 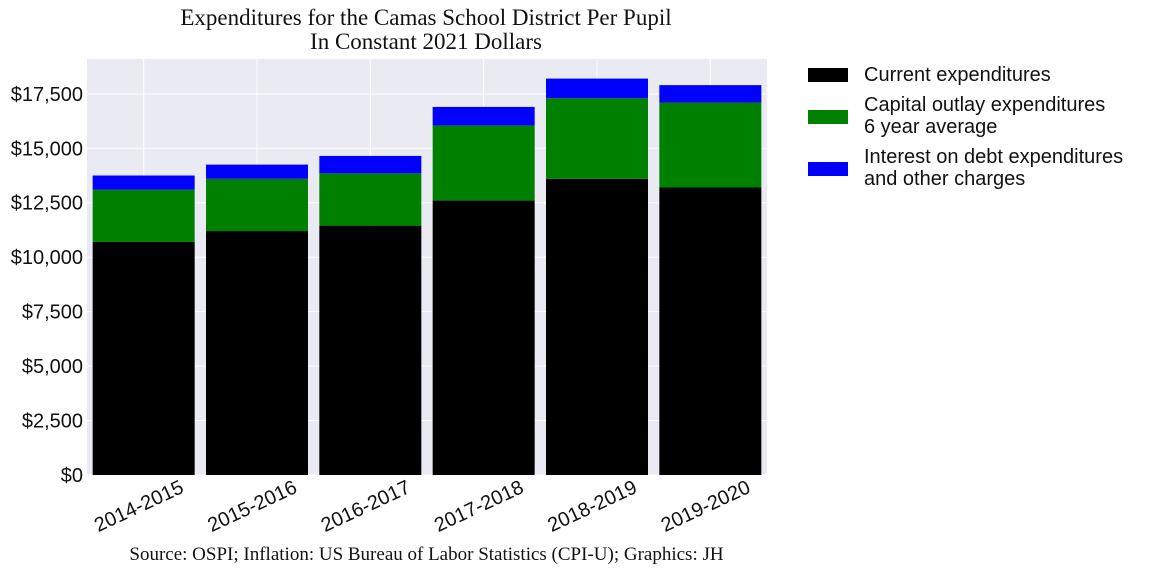 I want to click on y-tick-label: $10,000, so click(x=47, y=258).